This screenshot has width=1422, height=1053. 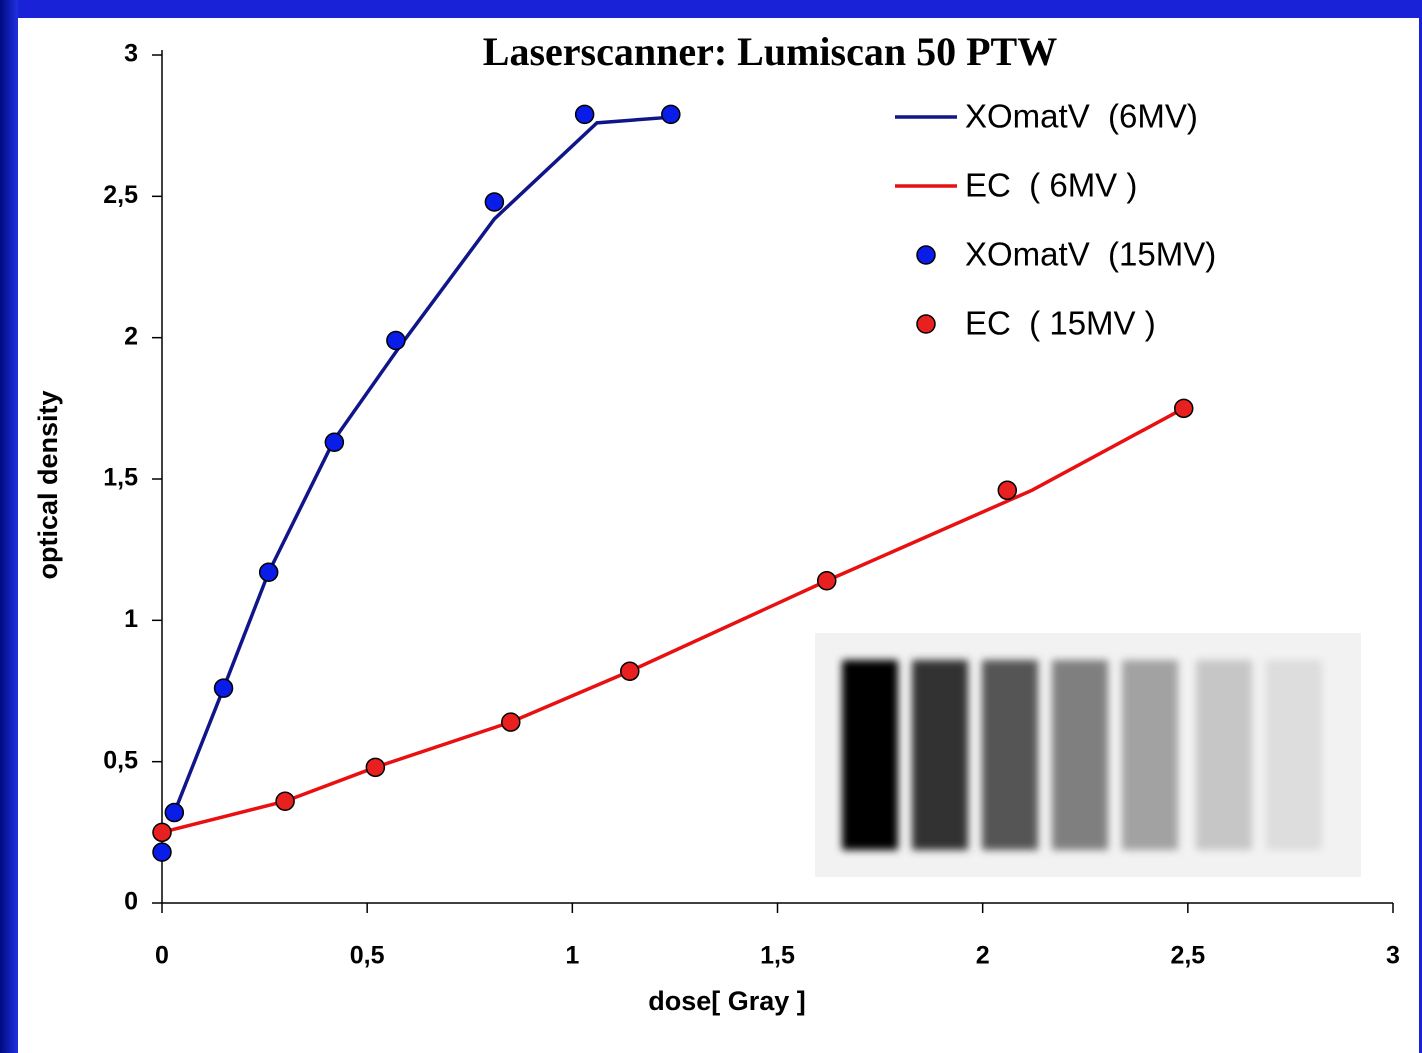 I want to click on x-tick-label: 0, so click(x=162, y=956).